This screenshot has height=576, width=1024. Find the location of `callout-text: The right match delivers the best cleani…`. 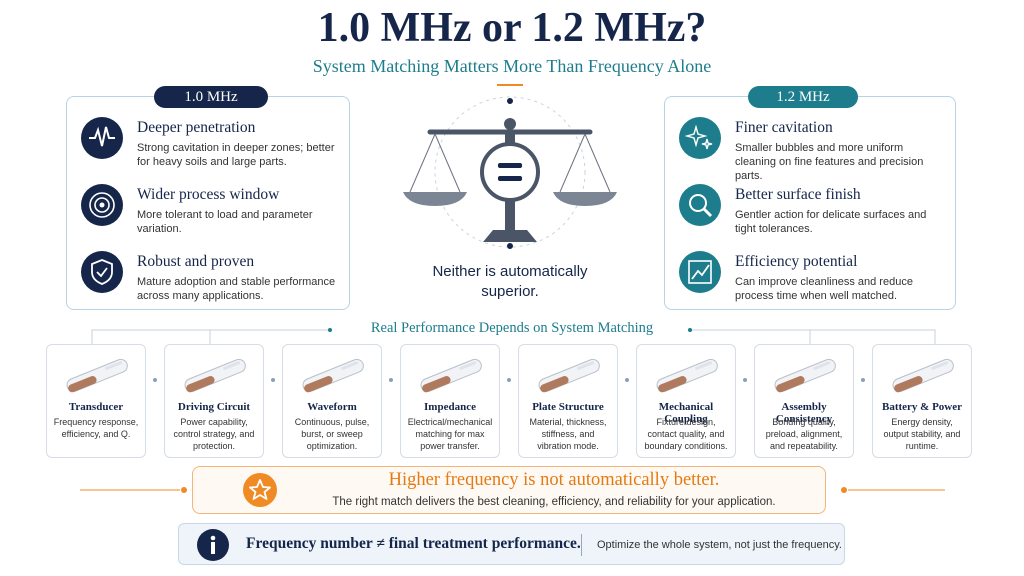

callout-text: The right match delivers the best cleani… is located at coordinates (554, 502).